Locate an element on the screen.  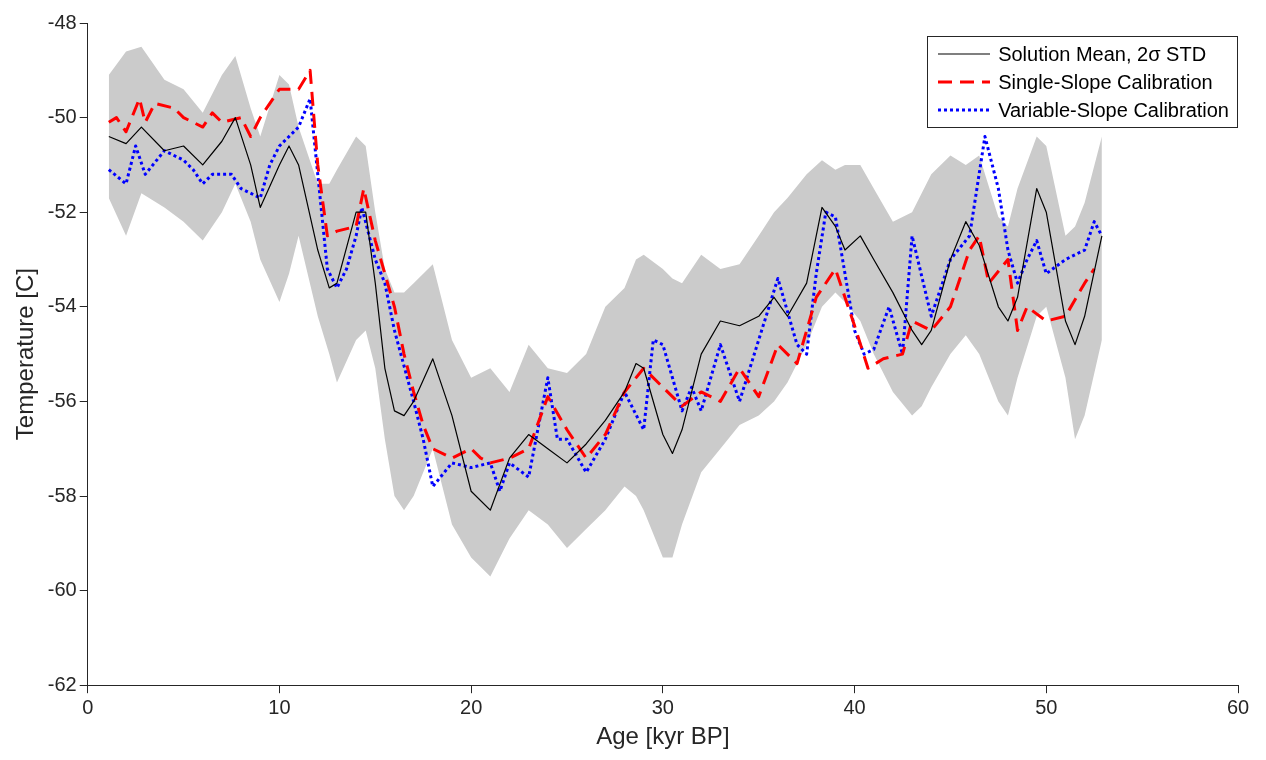
x-tick-label: 0 is located at coordinates (88, 706).